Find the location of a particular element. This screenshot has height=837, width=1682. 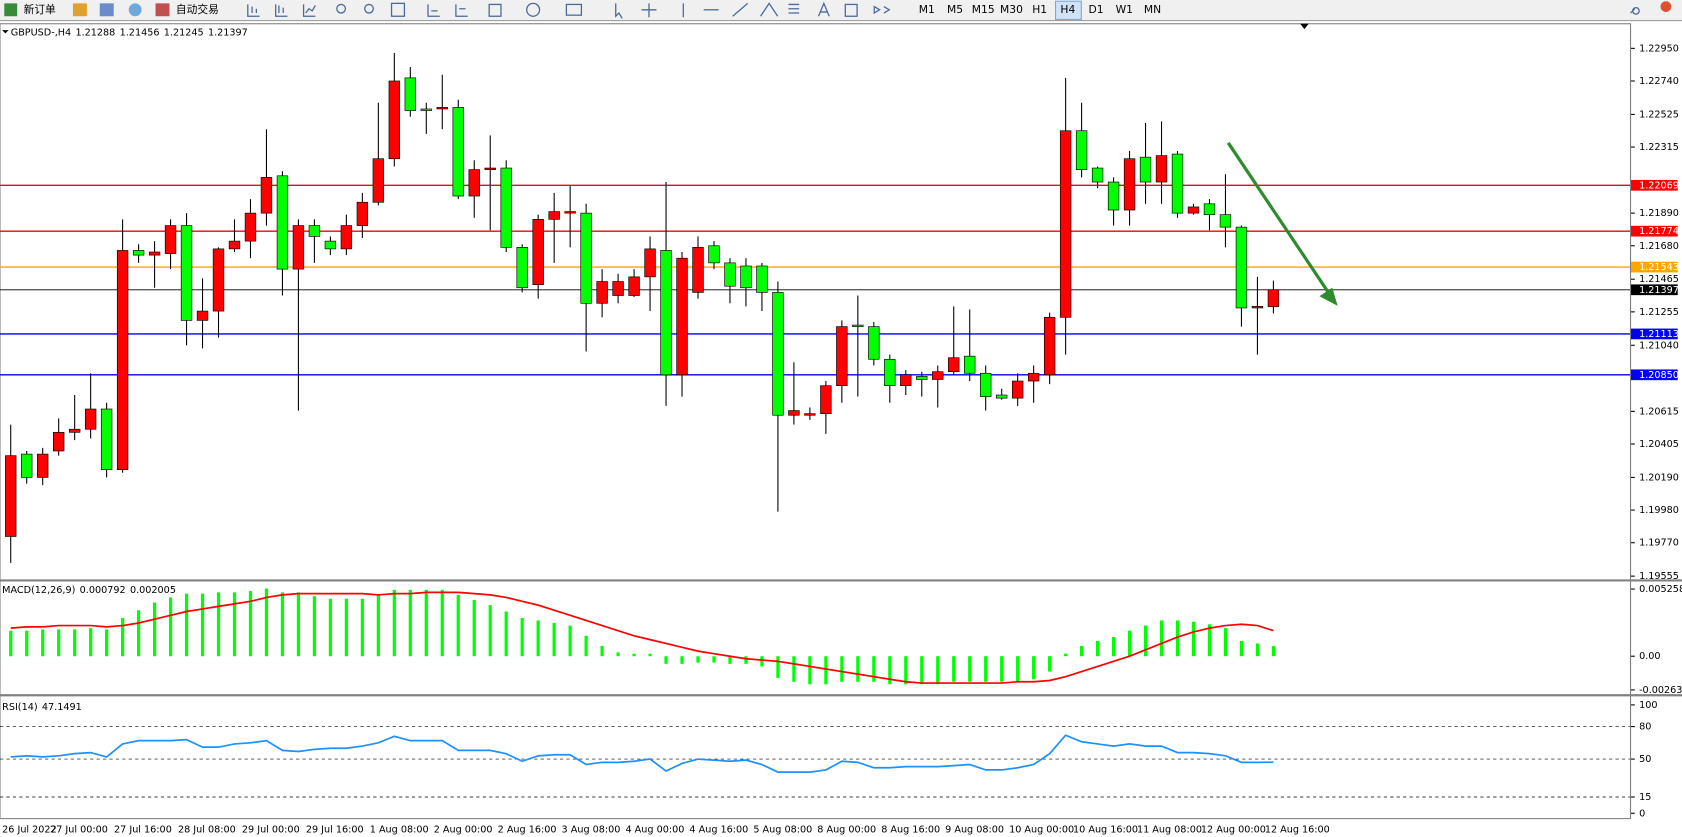

arrow-head is located at coordinates (1328, 296).